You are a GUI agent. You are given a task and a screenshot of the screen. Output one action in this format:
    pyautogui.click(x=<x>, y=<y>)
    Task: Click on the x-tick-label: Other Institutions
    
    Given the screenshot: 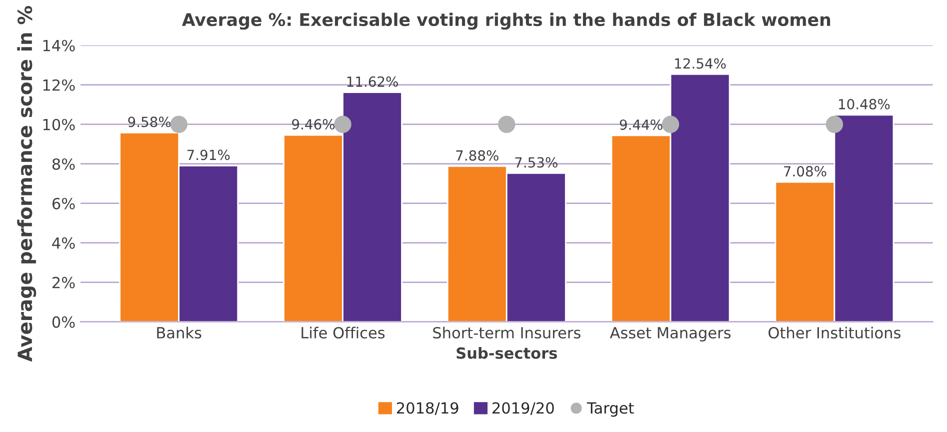 What is the action you would take?
    pyautogui.click(x=834, y=332)
    